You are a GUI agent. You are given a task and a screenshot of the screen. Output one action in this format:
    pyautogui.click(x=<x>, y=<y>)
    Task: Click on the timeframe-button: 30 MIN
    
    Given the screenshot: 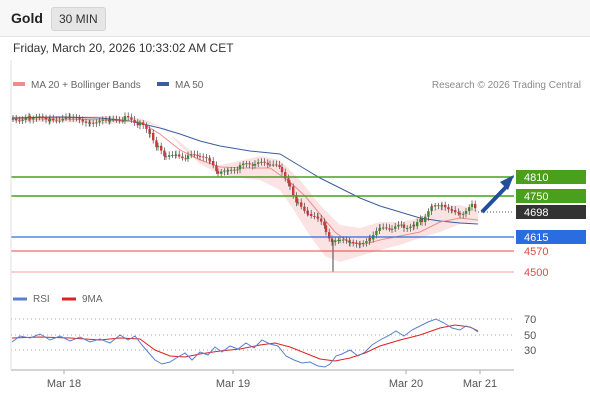 What is the action you would take?
    pyautogui.click(x=78, y=19)
    